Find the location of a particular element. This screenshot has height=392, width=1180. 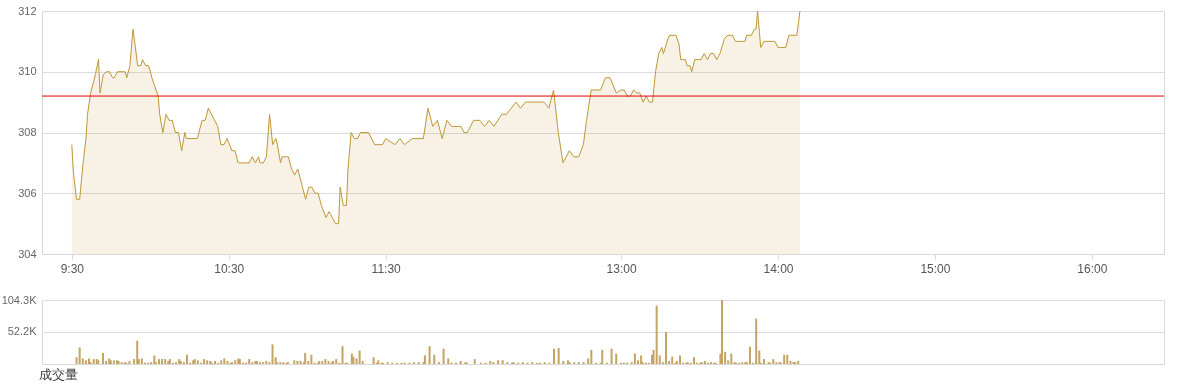

x-tick-label: 11:30 is located at coordinates (386, 268).